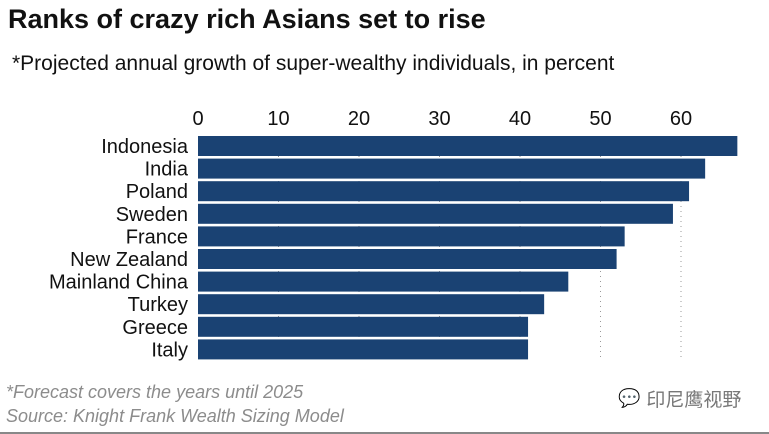 Image resolution: width=769 pixels, height=434 pixels. What do you see at coordinates (681, 119) in the screenshot?
I see `x-tick-label: 60` at bounding box center [681, 119].